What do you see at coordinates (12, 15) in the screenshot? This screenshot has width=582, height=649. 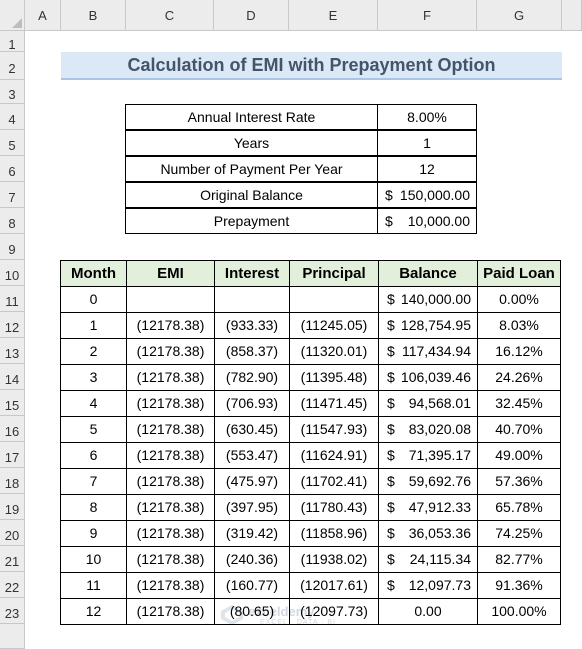 I see `select-all-corner` at bounding box center [12, 15].